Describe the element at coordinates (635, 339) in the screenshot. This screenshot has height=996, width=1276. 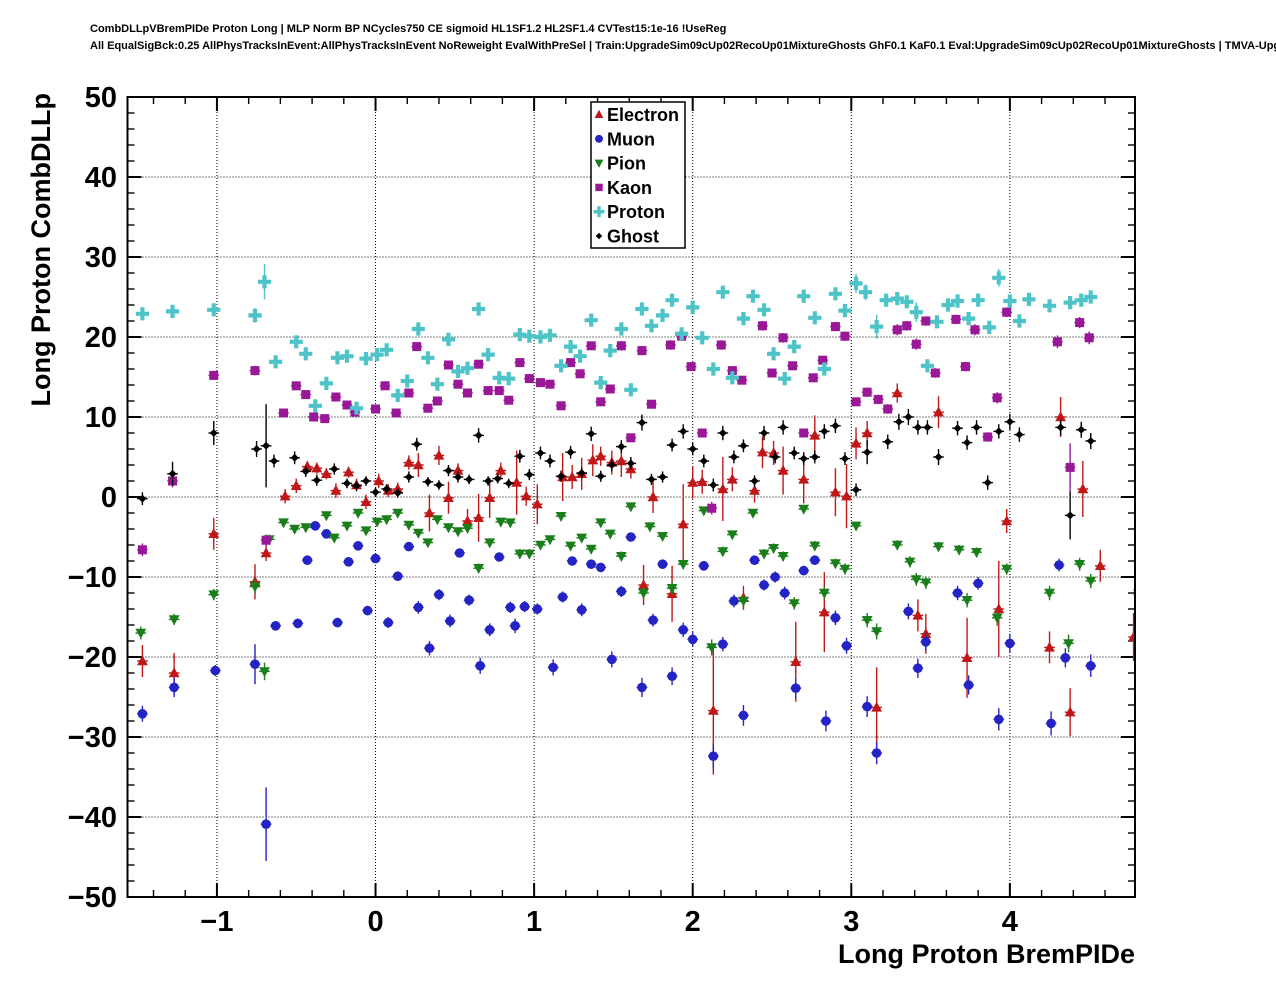
I see `series-proton` at that location.